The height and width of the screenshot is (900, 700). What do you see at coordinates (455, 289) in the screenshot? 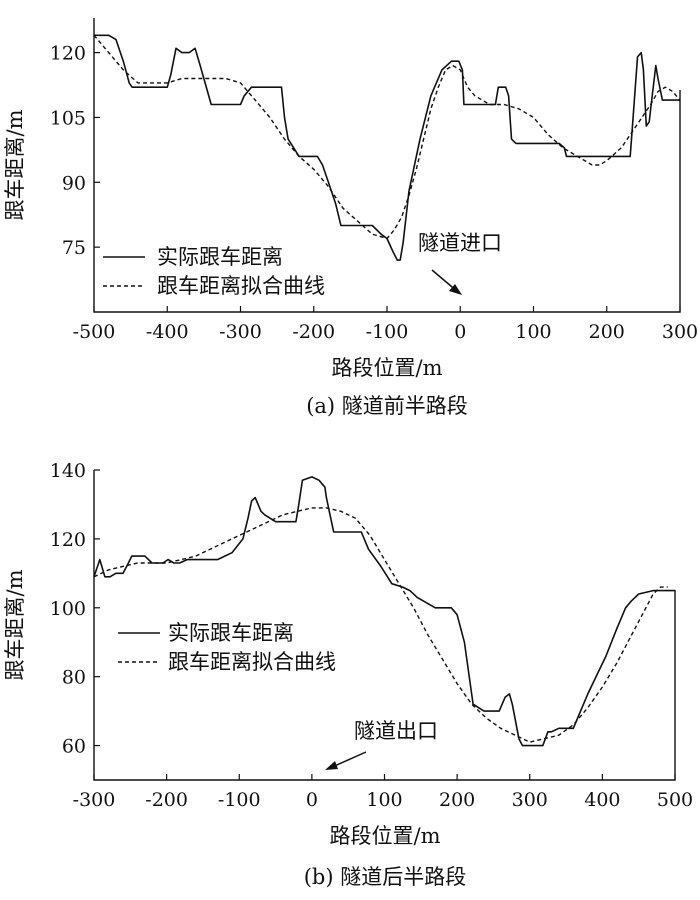
I see `annotation-arrowhead-a` at bounding box center [455, 289].